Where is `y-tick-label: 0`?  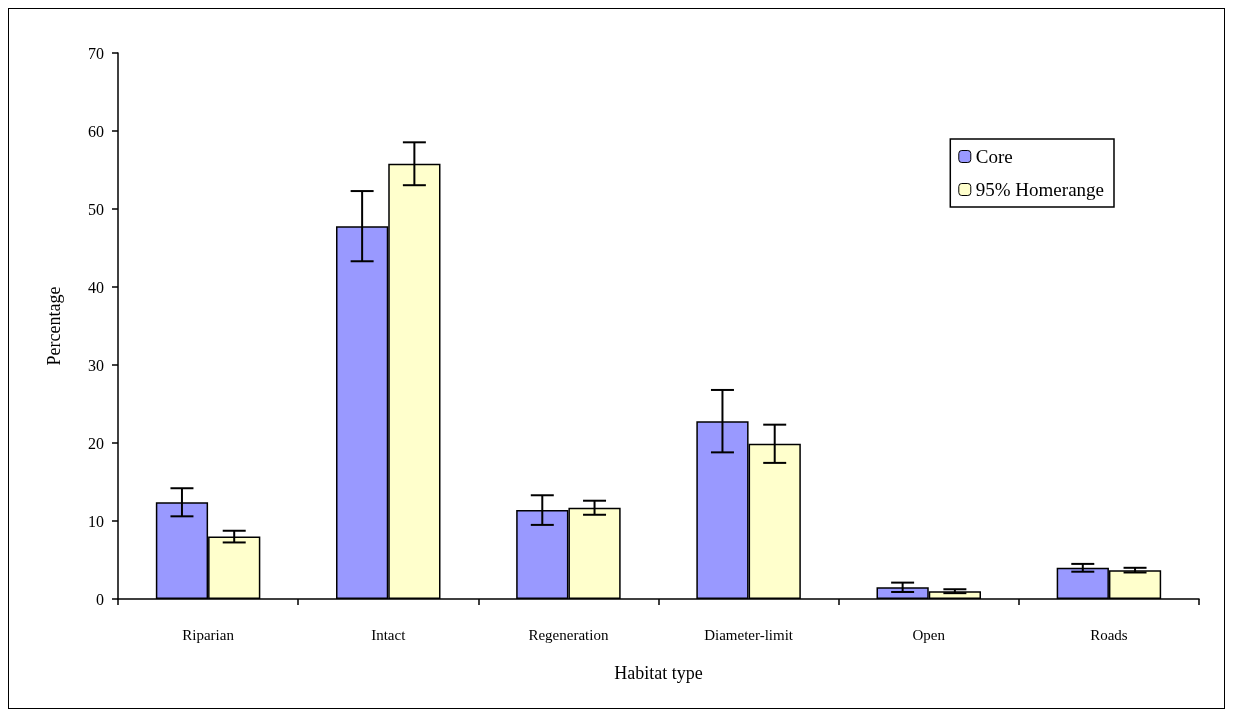 y-tick-label: 0 is located at coordinates (100, 599).